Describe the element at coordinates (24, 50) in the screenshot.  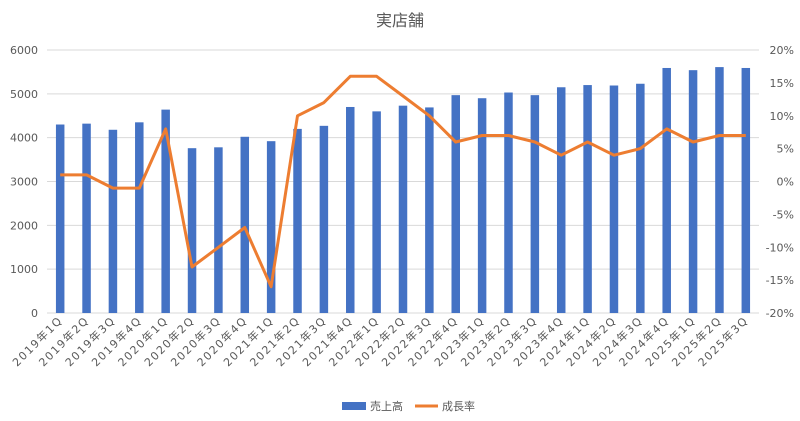
I see `left-tick-label: 6000` at that location.